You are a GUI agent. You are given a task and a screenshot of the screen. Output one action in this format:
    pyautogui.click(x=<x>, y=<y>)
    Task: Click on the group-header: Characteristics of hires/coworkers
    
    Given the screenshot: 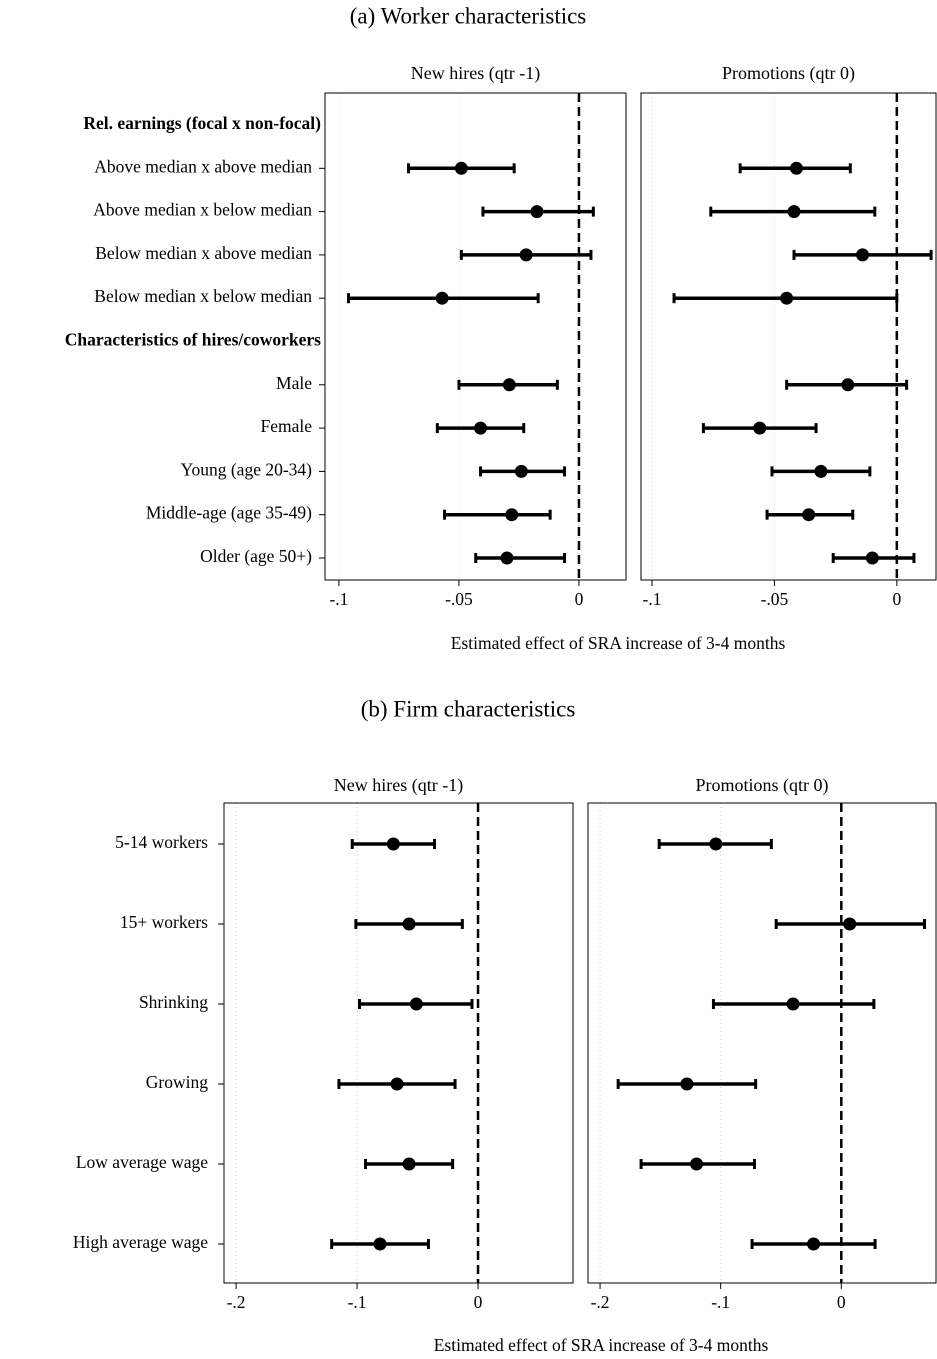 What is the action you would take?
    pyautogui.click(x=193, y=340)
    